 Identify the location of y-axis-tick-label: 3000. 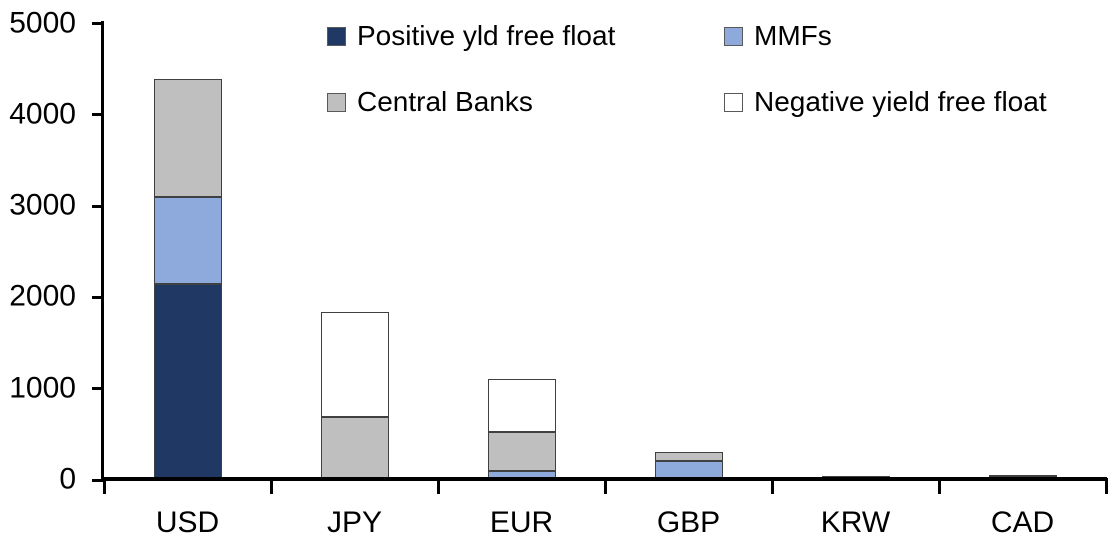
(42, 205).